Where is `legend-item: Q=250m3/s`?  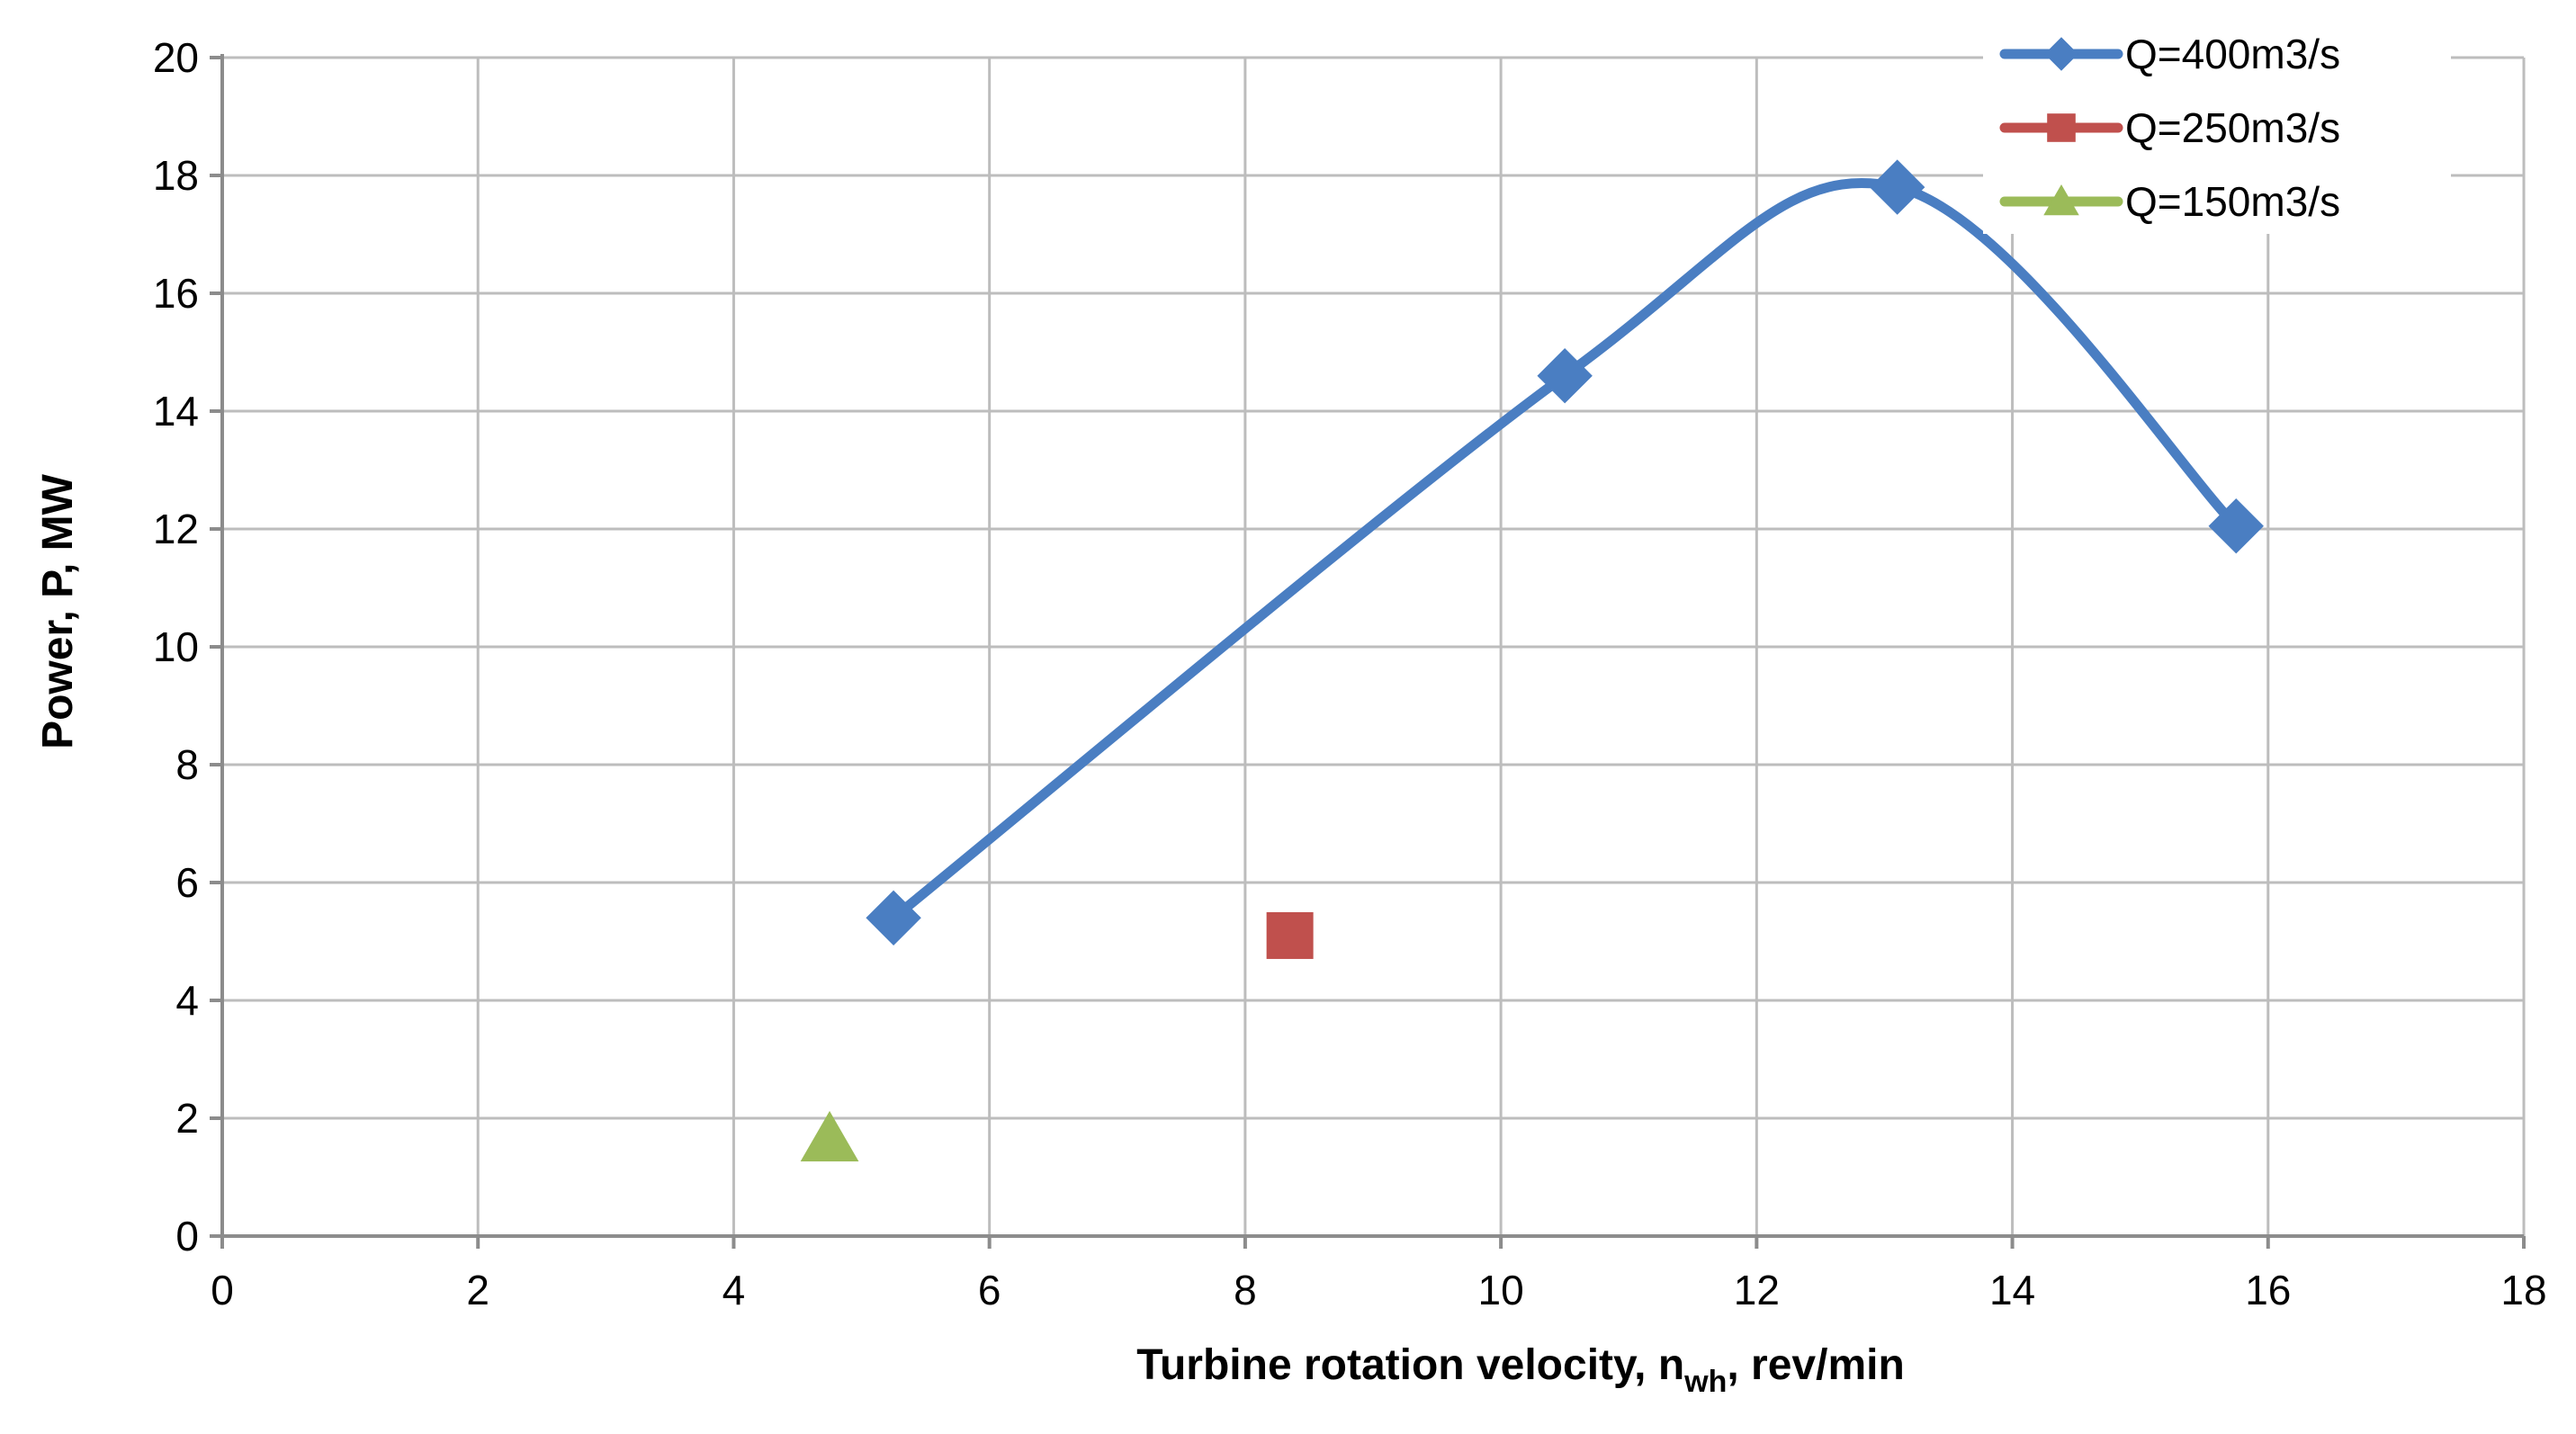 legend-item: Q=250m3/s is located at coordinates (2169, 128).